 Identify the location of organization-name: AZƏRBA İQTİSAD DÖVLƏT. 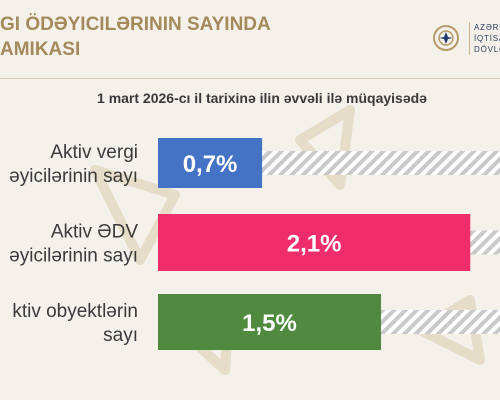
(484, 38).